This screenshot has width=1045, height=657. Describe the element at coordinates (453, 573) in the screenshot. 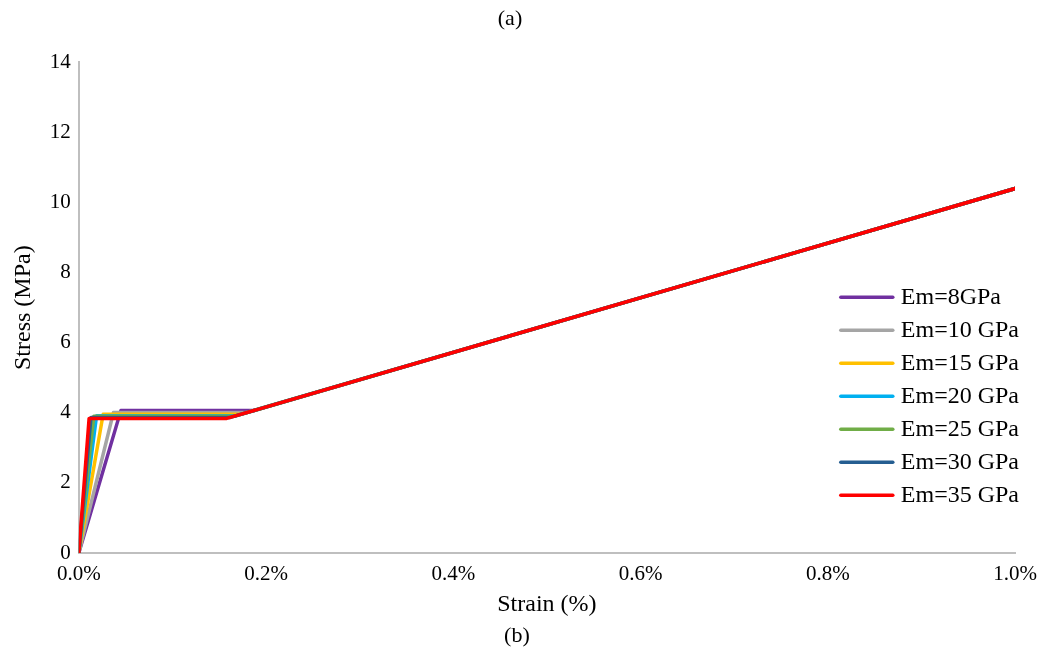

I see `x-tick-label: 0.4%` at that location.